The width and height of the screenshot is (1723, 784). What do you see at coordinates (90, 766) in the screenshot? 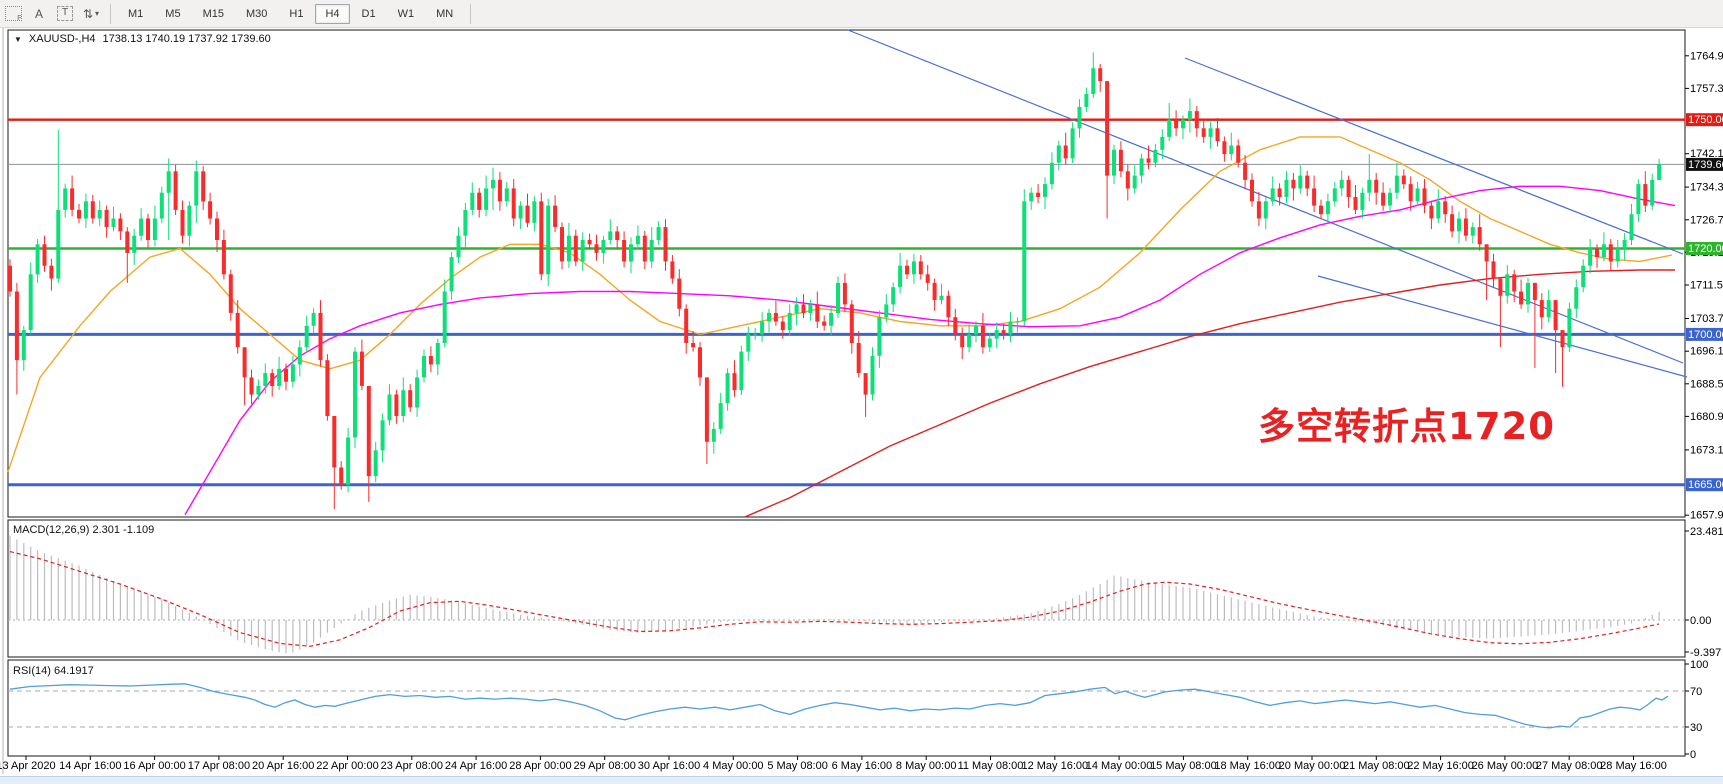
I see `date-tick: 14 Apr 16:00` at bounding box center [90, 766].